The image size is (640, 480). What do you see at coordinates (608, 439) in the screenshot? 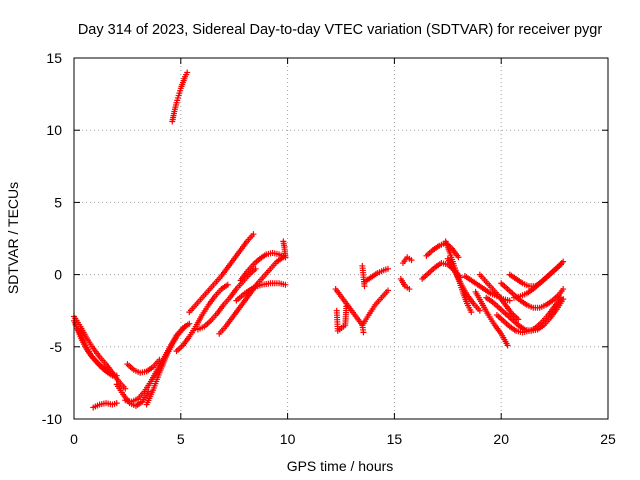
I see `x-tick-label: 25` at bounding box center [608, 439].